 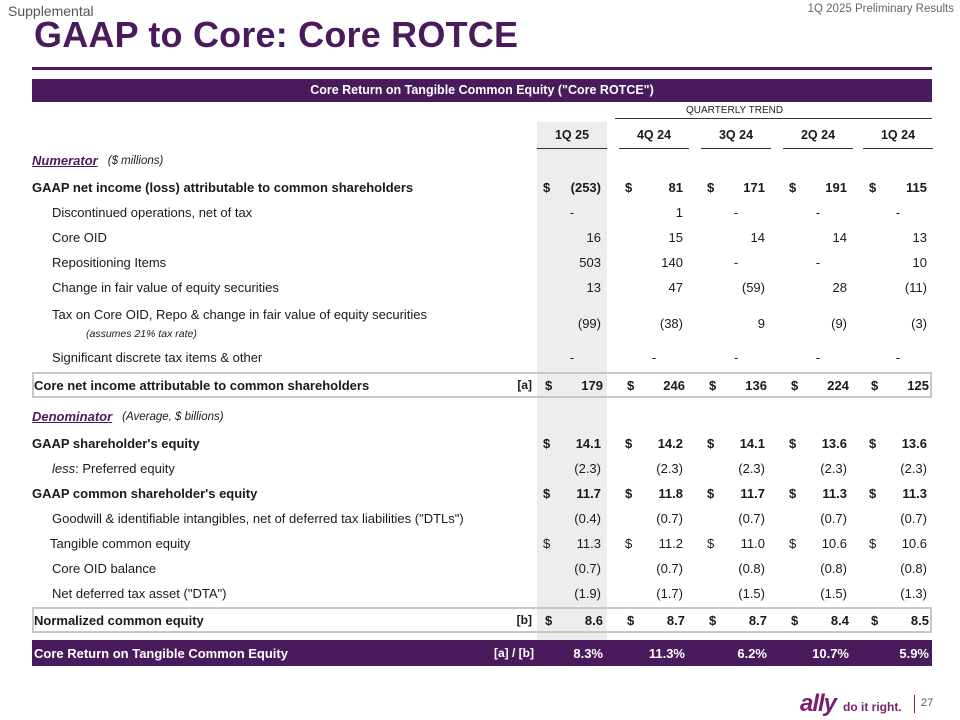 I want to click on table-cell: (0.4), so click(x=572, y=518).